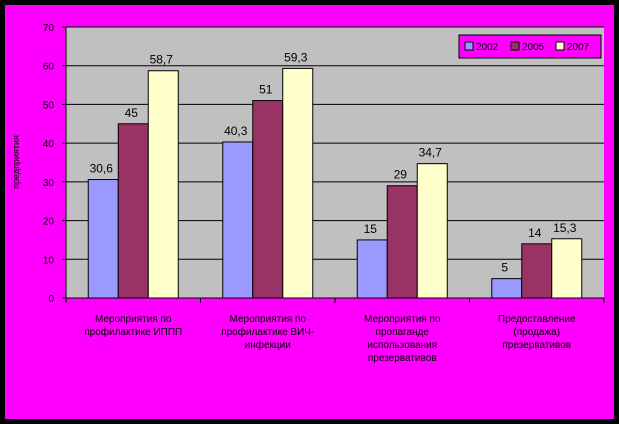  What do you see at coordinates (49, 105) in the screenshot?
I see `y-tick-label: 50` at bounding box center [49, 105].